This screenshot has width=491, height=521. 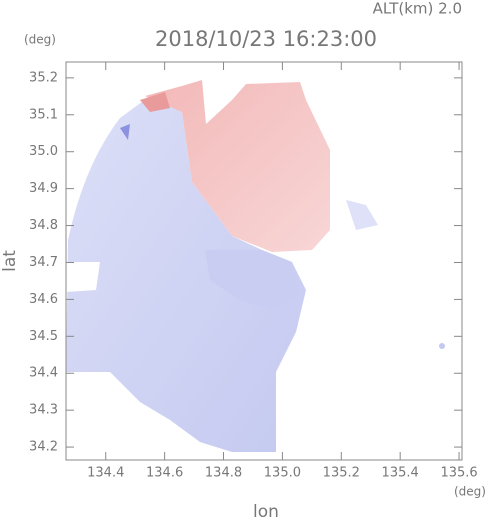 What do you see at coordinates (223, 473) in the screenshot?
I see `x-tick-label: 134.8` at bounding box center [223, 473].